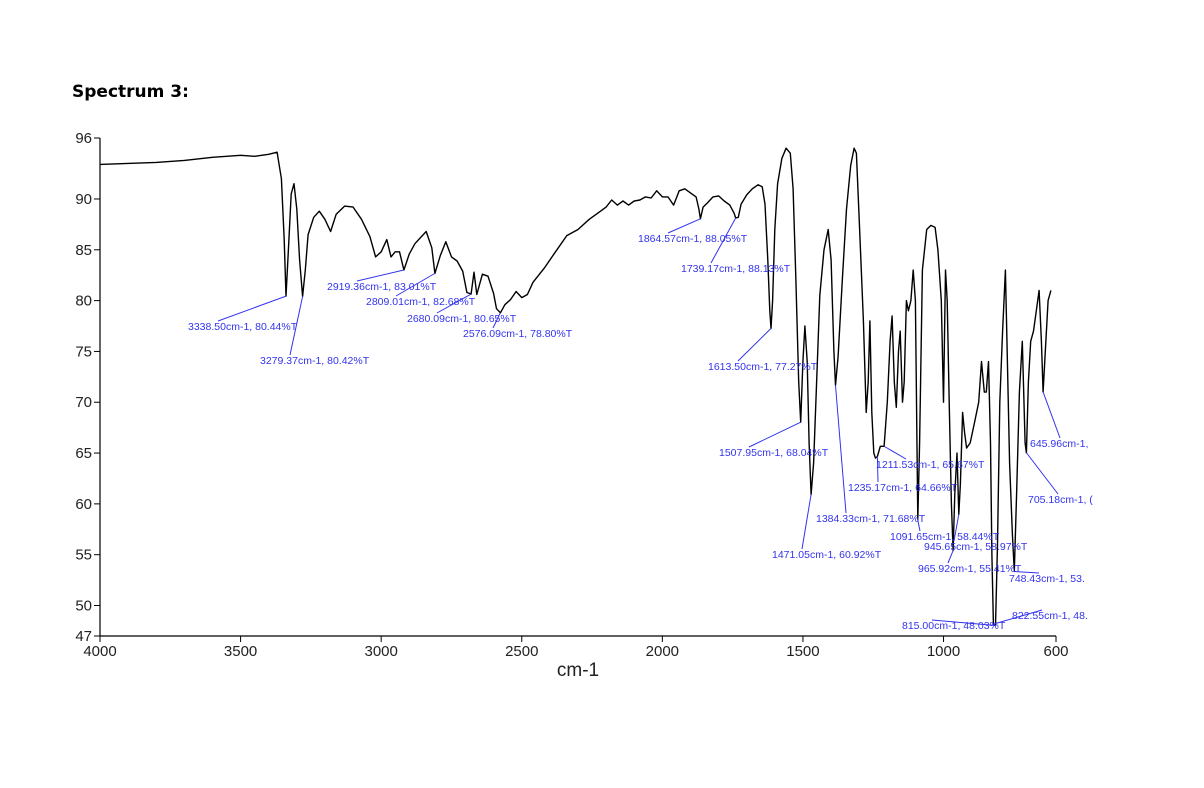  I want to click on peak-label: 705.18cm-1, (, so click(1060, 500).